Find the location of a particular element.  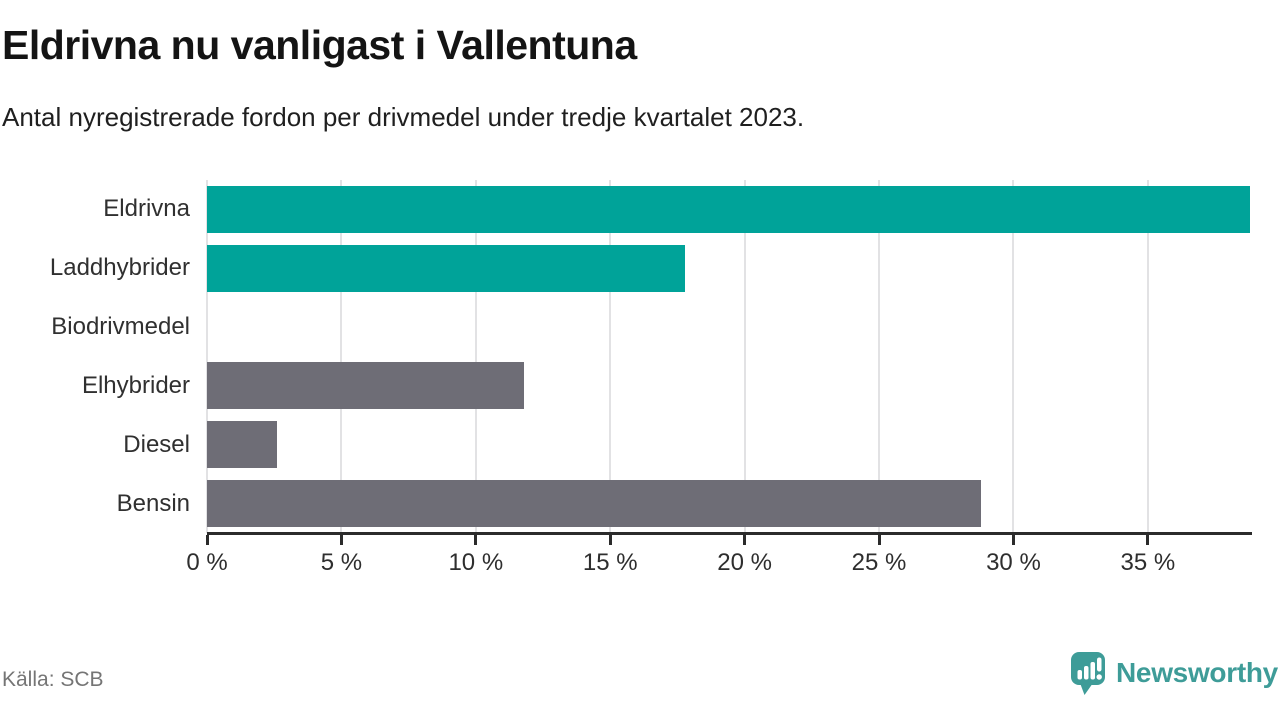

newsworthy-logo: Newsworthy is located at coordinates (1174, 673).